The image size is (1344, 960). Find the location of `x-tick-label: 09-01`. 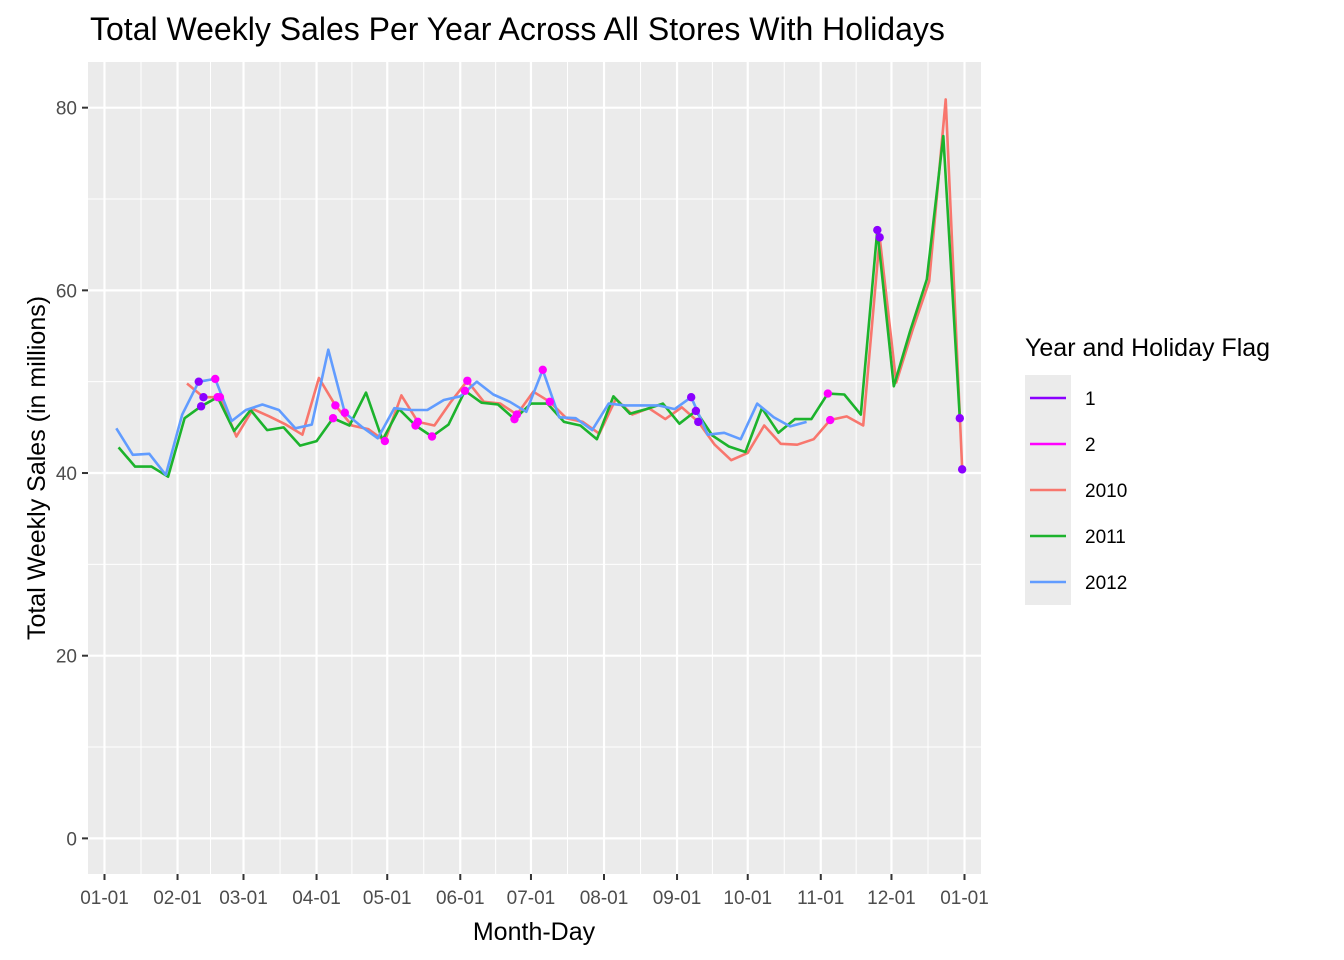

x-tick-label: 09-01 is located at coordinates (677, 898).